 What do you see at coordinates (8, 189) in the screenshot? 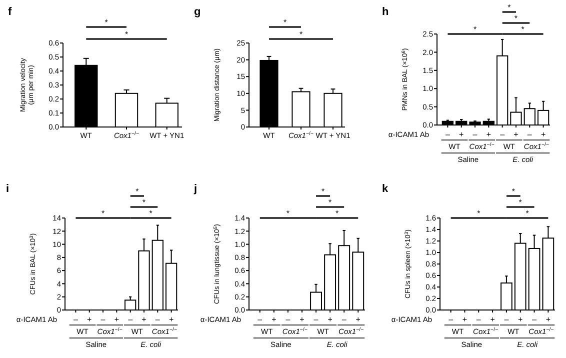
I see `chart-title: i` at bounding box center [8, 189].